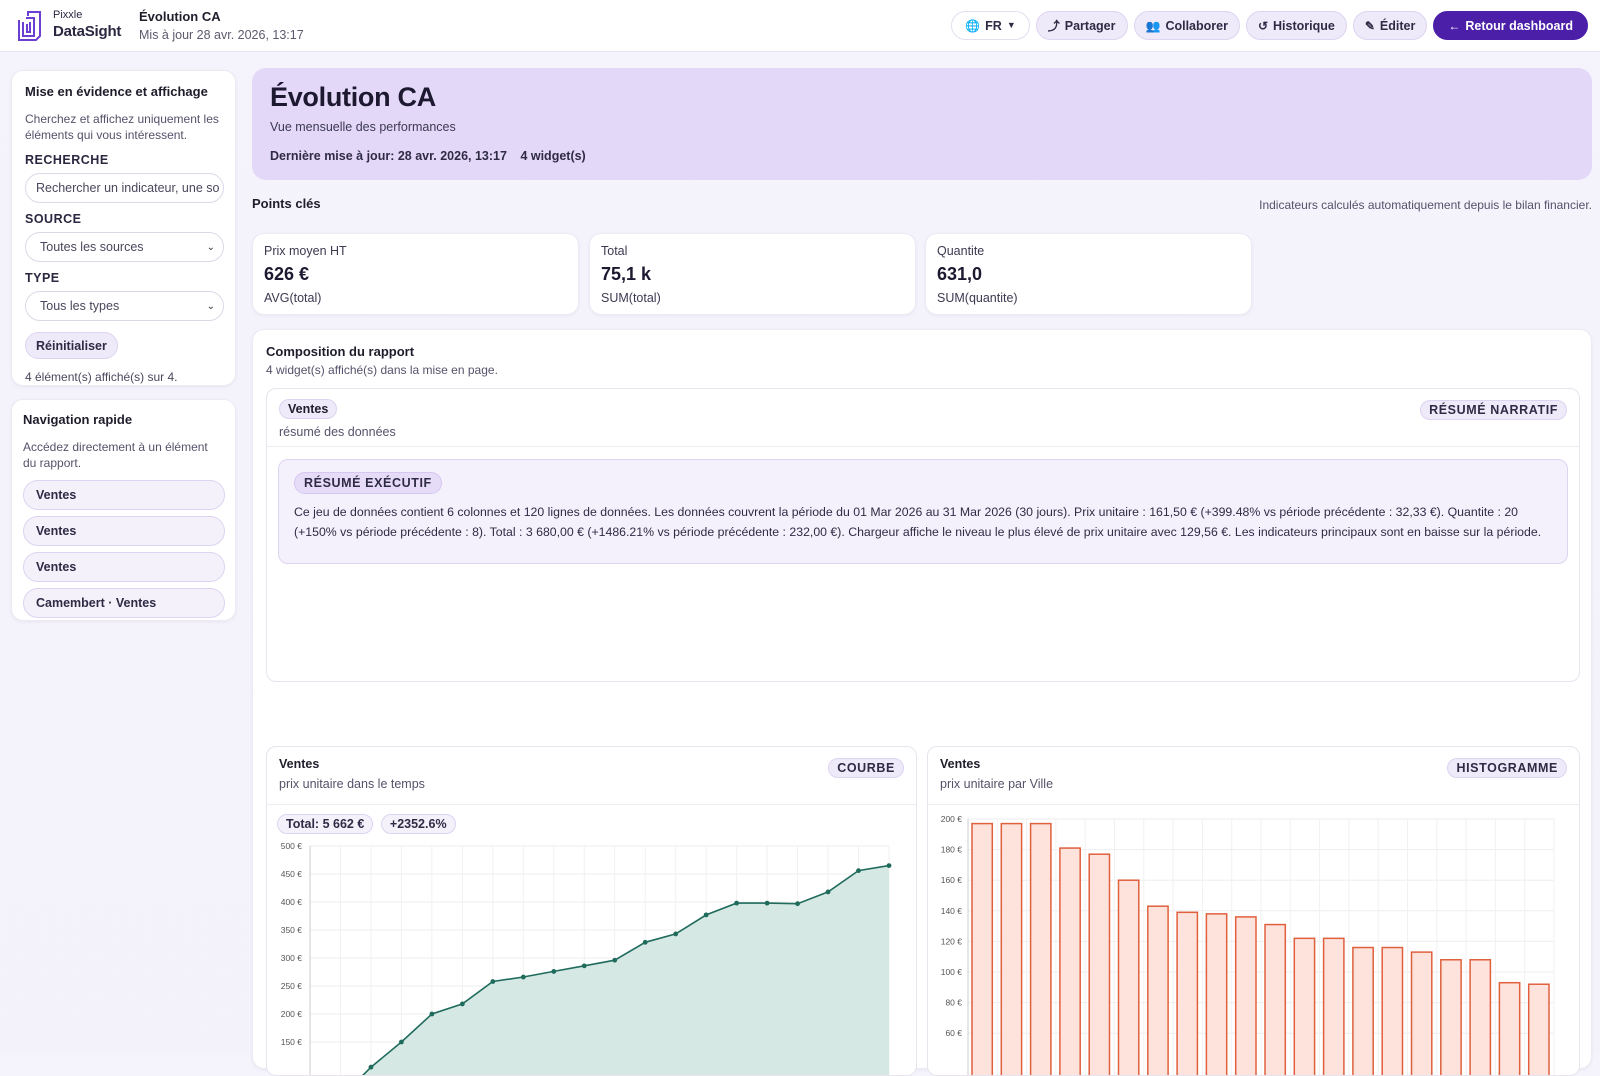 The image size is (1600, 1076). What do you see at coordinates (71, 345) in the screenshot?
I see `reset-button: Réinitialiser` at bounding box center [71, 345].